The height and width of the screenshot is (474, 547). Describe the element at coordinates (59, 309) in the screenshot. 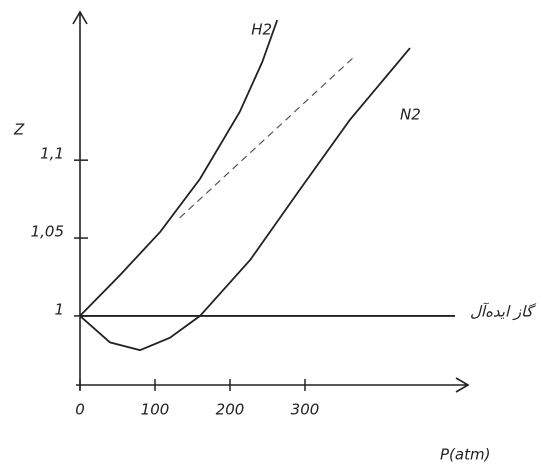

I see `y-tick-label: 1` at that location.